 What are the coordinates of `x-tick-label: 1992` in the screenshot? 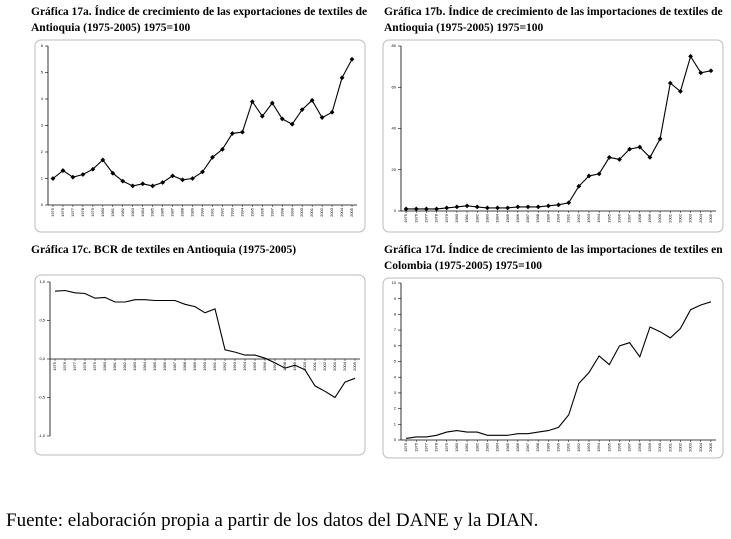 It's located at (224, 366).